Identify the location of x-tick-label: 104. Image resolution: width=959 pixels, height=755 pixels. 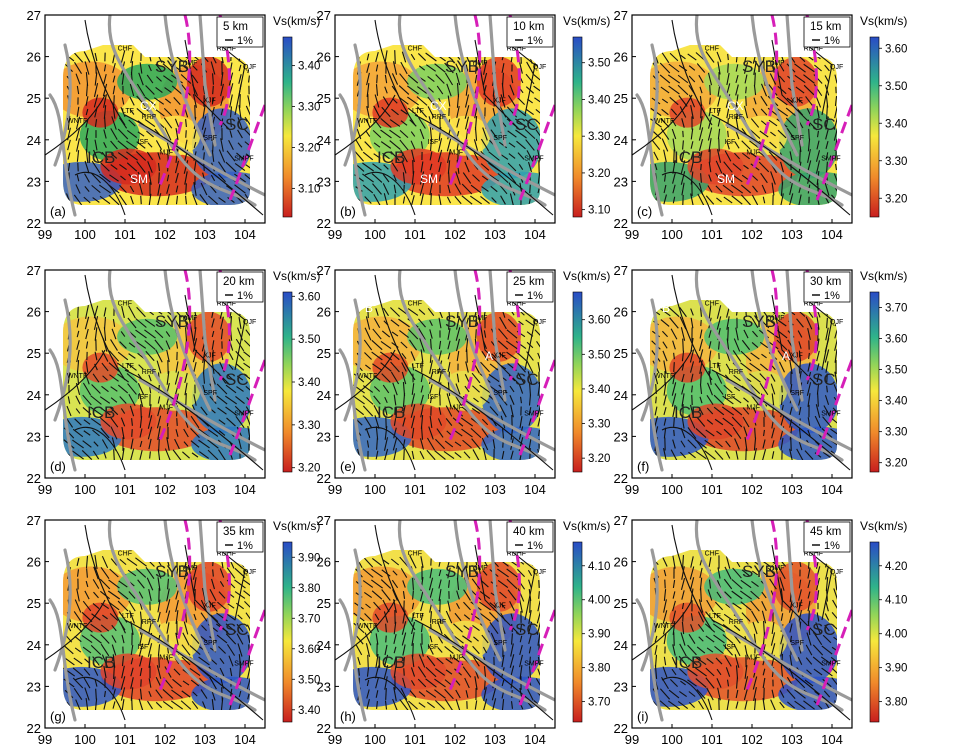
(535, 489).